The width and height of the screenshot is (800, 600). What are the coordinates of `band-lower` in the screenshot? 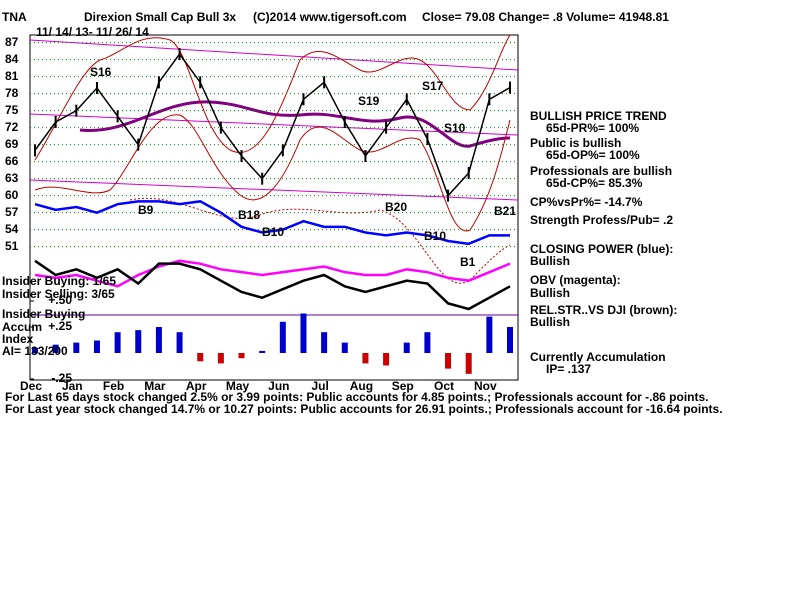 It's located at (272, 173).